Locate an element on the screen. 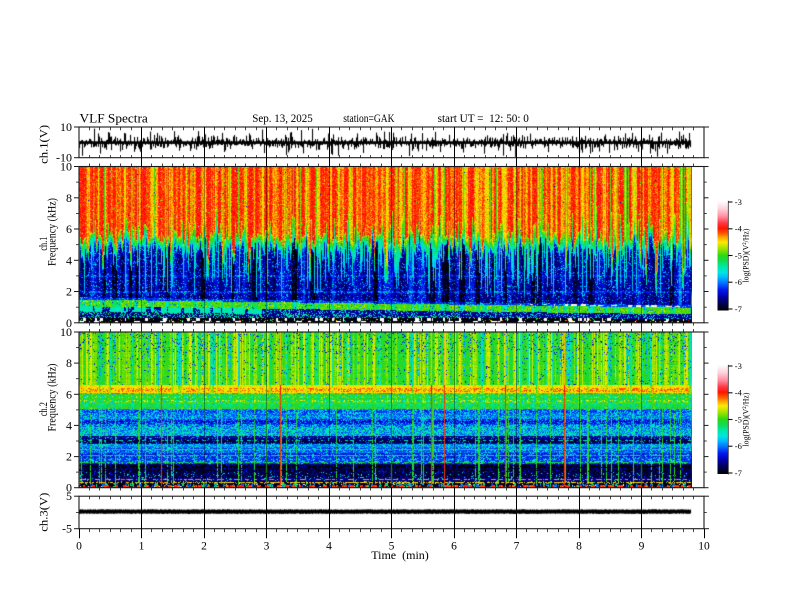 This screenshot has height=612, width=792. svg-text: ch.2 is located at coordinates (43, 409).